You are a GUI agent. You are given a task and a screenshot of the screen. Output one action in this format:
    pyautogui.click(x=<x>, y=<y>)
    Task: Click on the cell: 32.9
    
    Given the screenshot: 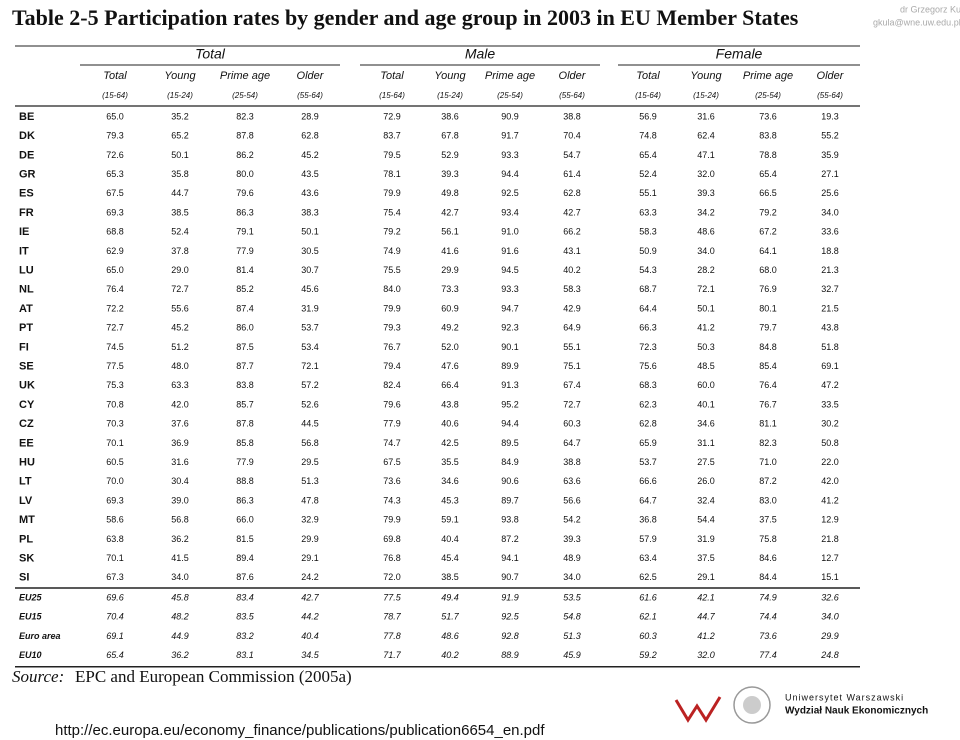 What is the action you would take?
    pyautogui.click(x=310, y=520)
    